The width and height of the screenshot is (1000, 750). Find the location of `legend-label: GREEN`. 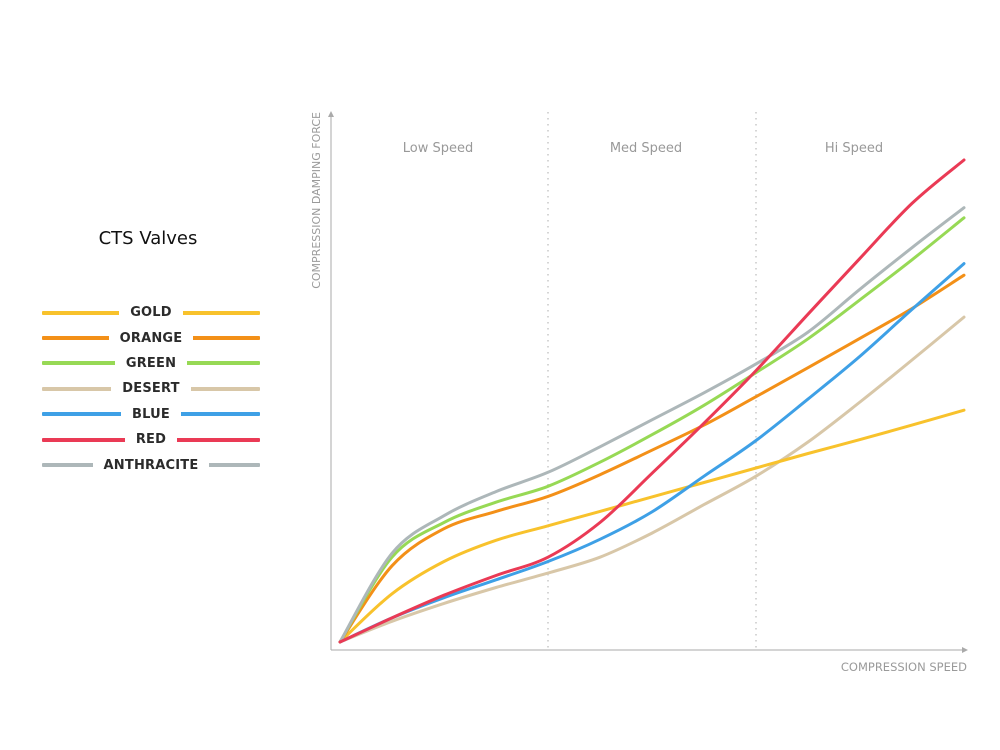

legend-label: GREEN is located at coordinates (151, 363).